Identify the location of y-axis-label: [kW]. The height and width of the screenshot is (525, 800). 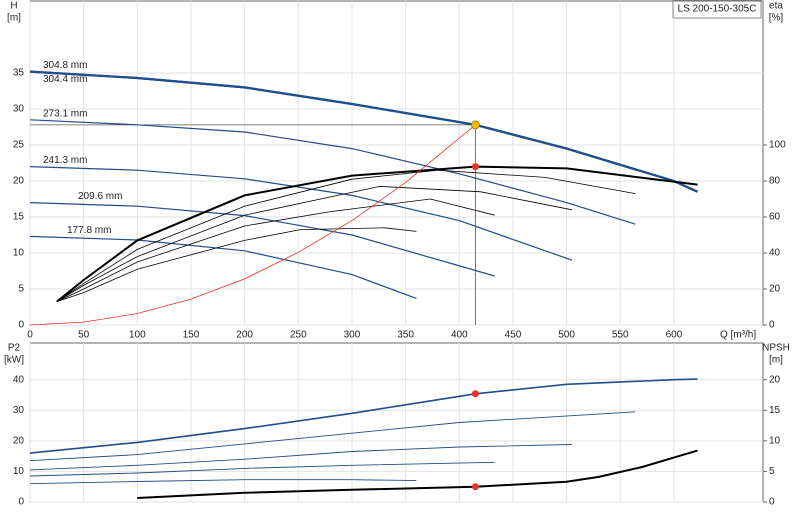
(14, 360).